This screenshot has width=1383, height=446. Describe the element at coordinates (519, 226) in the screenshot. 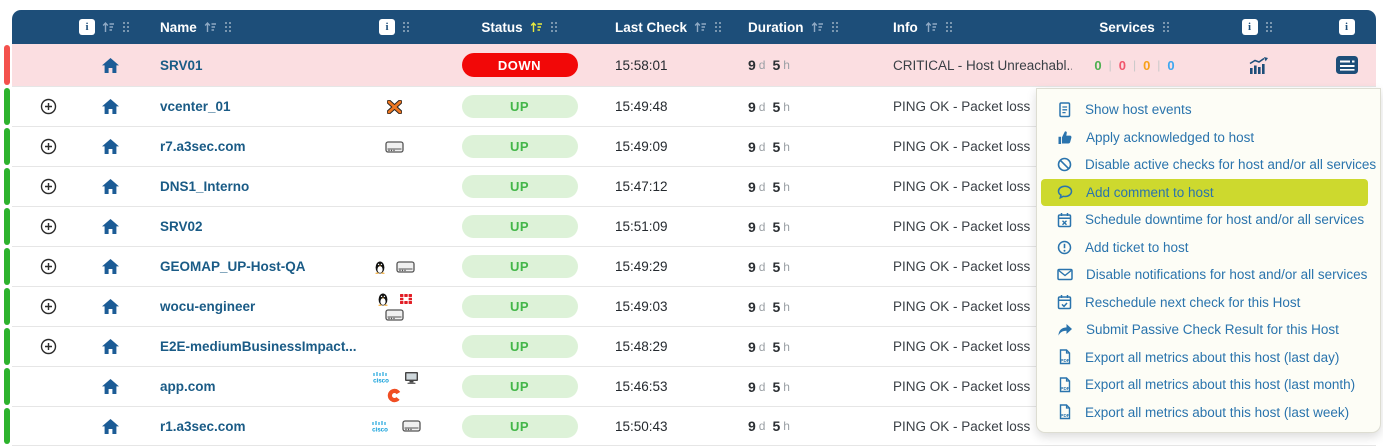

I see `status-badge: UP` at that location.